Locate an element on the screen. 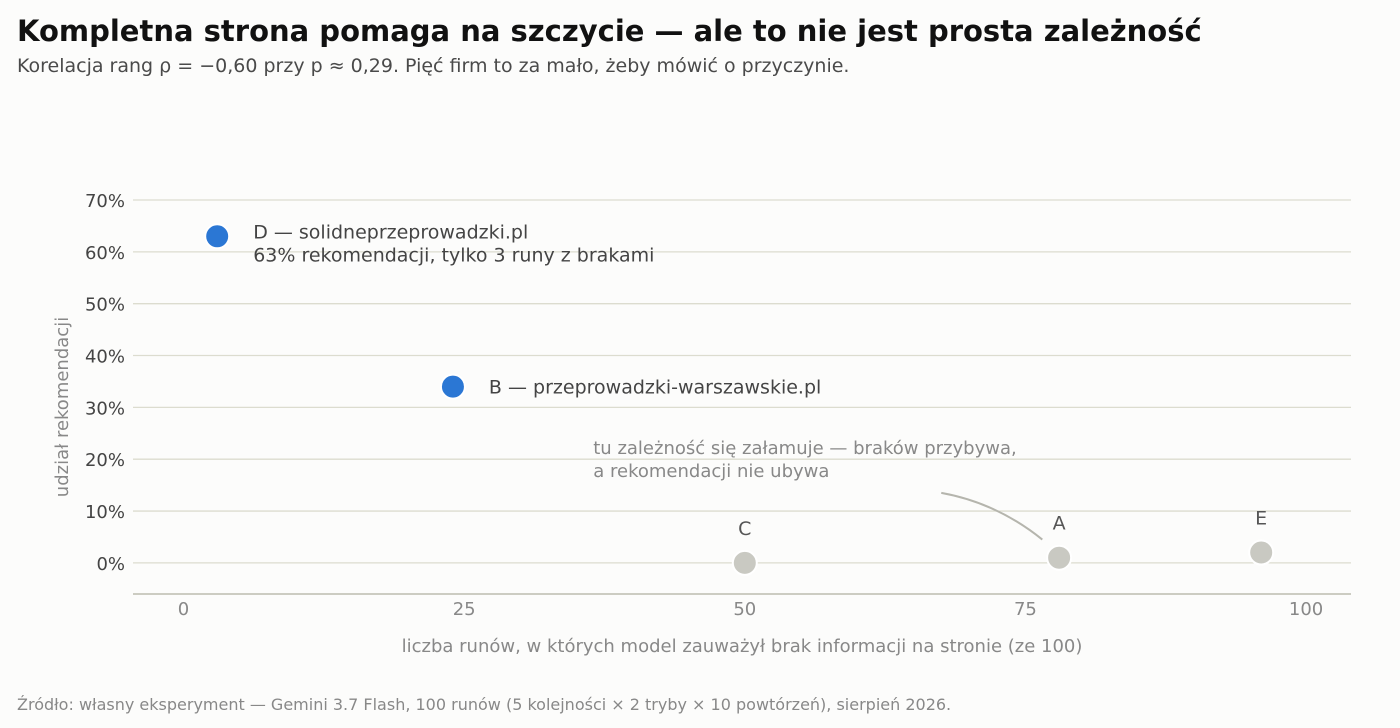  point-label-d: D — solidneprzeprowadzki.pl is located at coordinates (390, 232).